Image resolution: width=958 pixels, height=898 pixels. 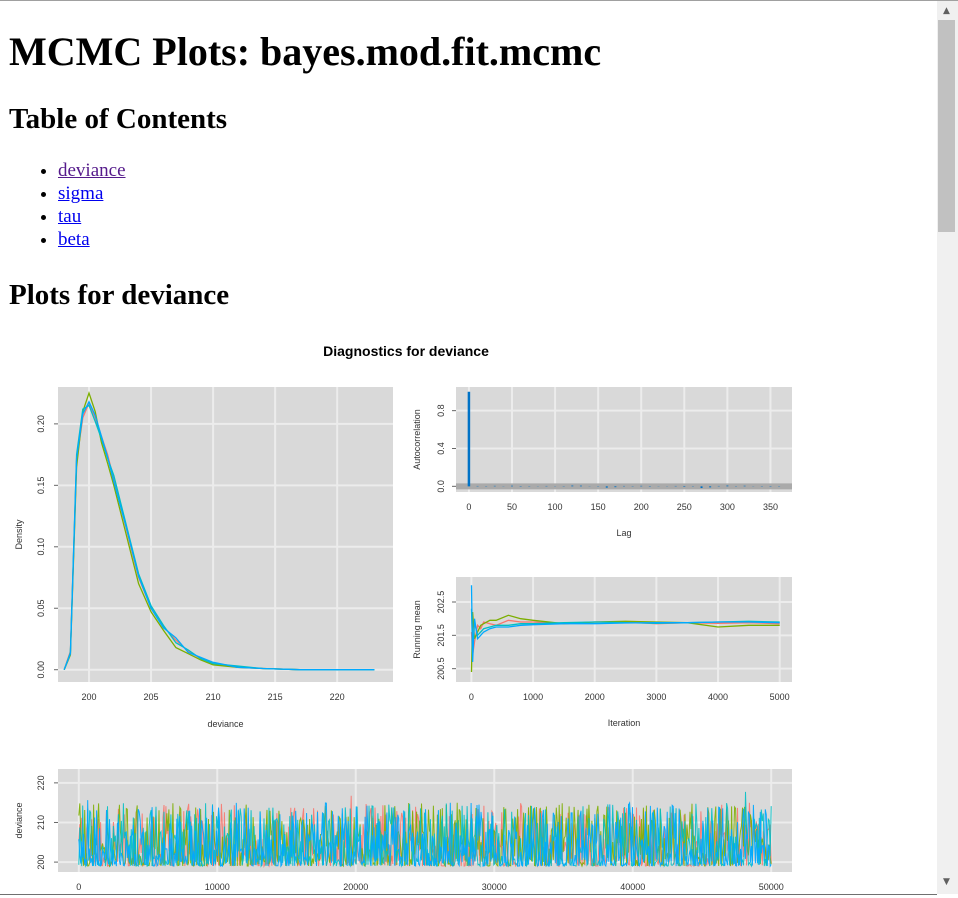 What do you see at coordinates (118, 119) in the screenshot?
I see `toc-heading: Table of Contents` at bounding box center [118, 119].